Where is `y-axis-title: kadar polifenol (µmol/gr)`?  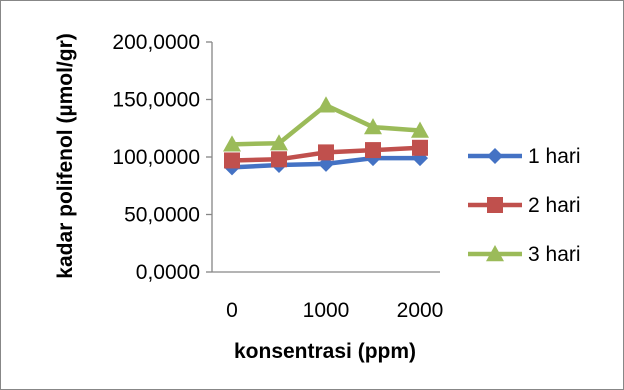 y-axis-title: kadar polifenol (µmol/gr) is located at coordinates (65, 155).